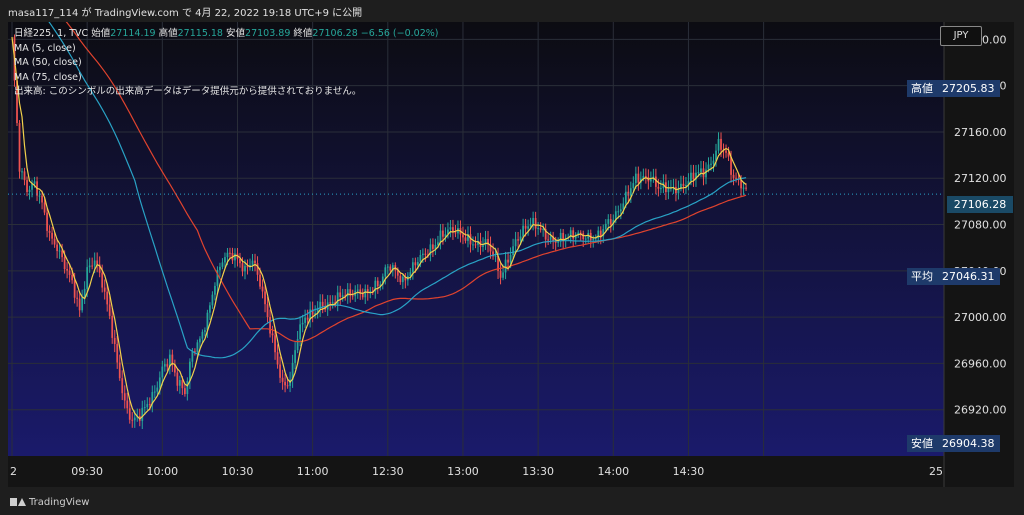  Describe the element at coordinates (188, 91) in the screenshot. I see `legend-volume-note: 出来高: このシンボルの出来高データはデータ提供元から提供されておりません。` at that location.